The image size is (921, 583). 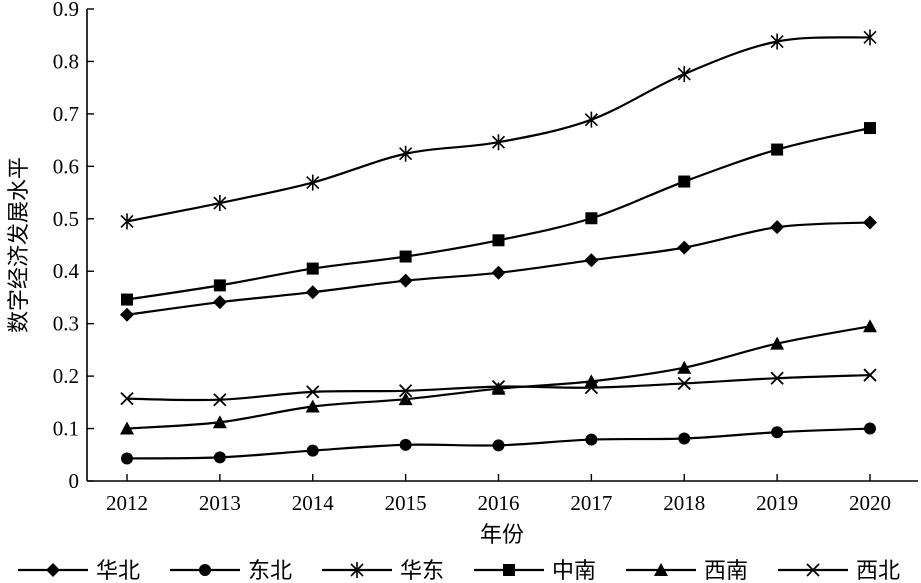 What do you see at coordinates (574, 571) in the screenshot?
I see `legend-label: 中南` at bounding box center [574, 571].